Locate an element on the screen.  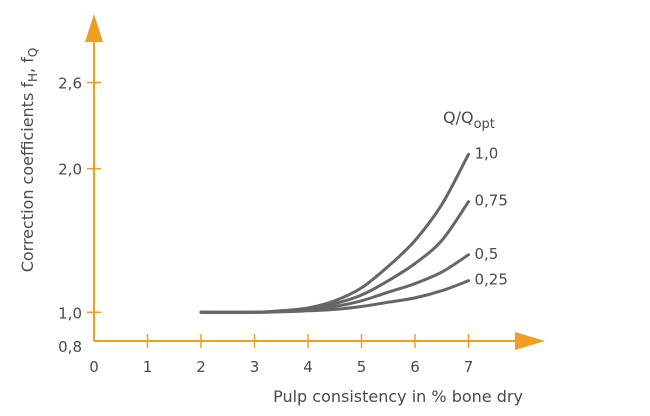
x-tick-label: 1 is located at coordinates (148, 367).